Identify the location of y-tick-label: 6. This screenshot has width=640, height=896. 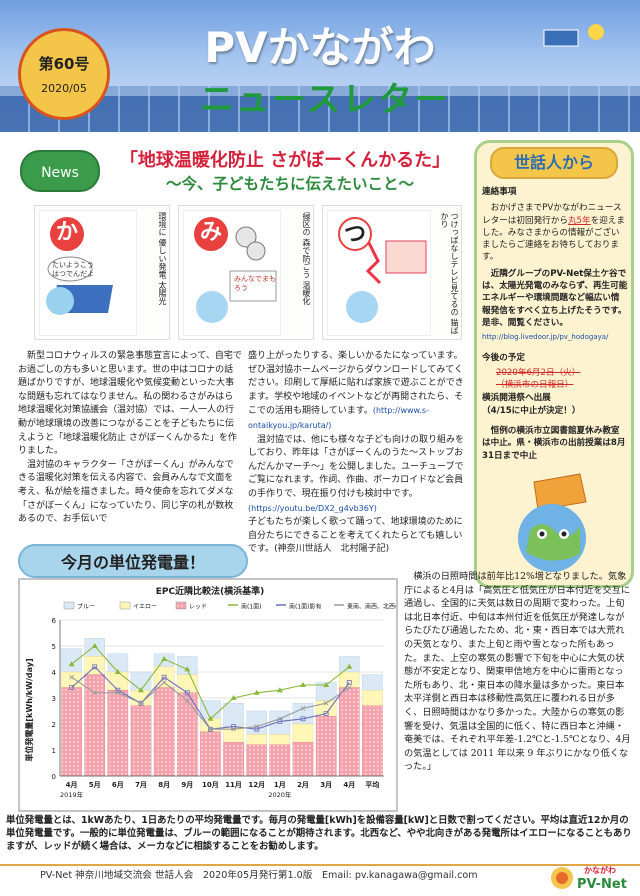
(54, 621).